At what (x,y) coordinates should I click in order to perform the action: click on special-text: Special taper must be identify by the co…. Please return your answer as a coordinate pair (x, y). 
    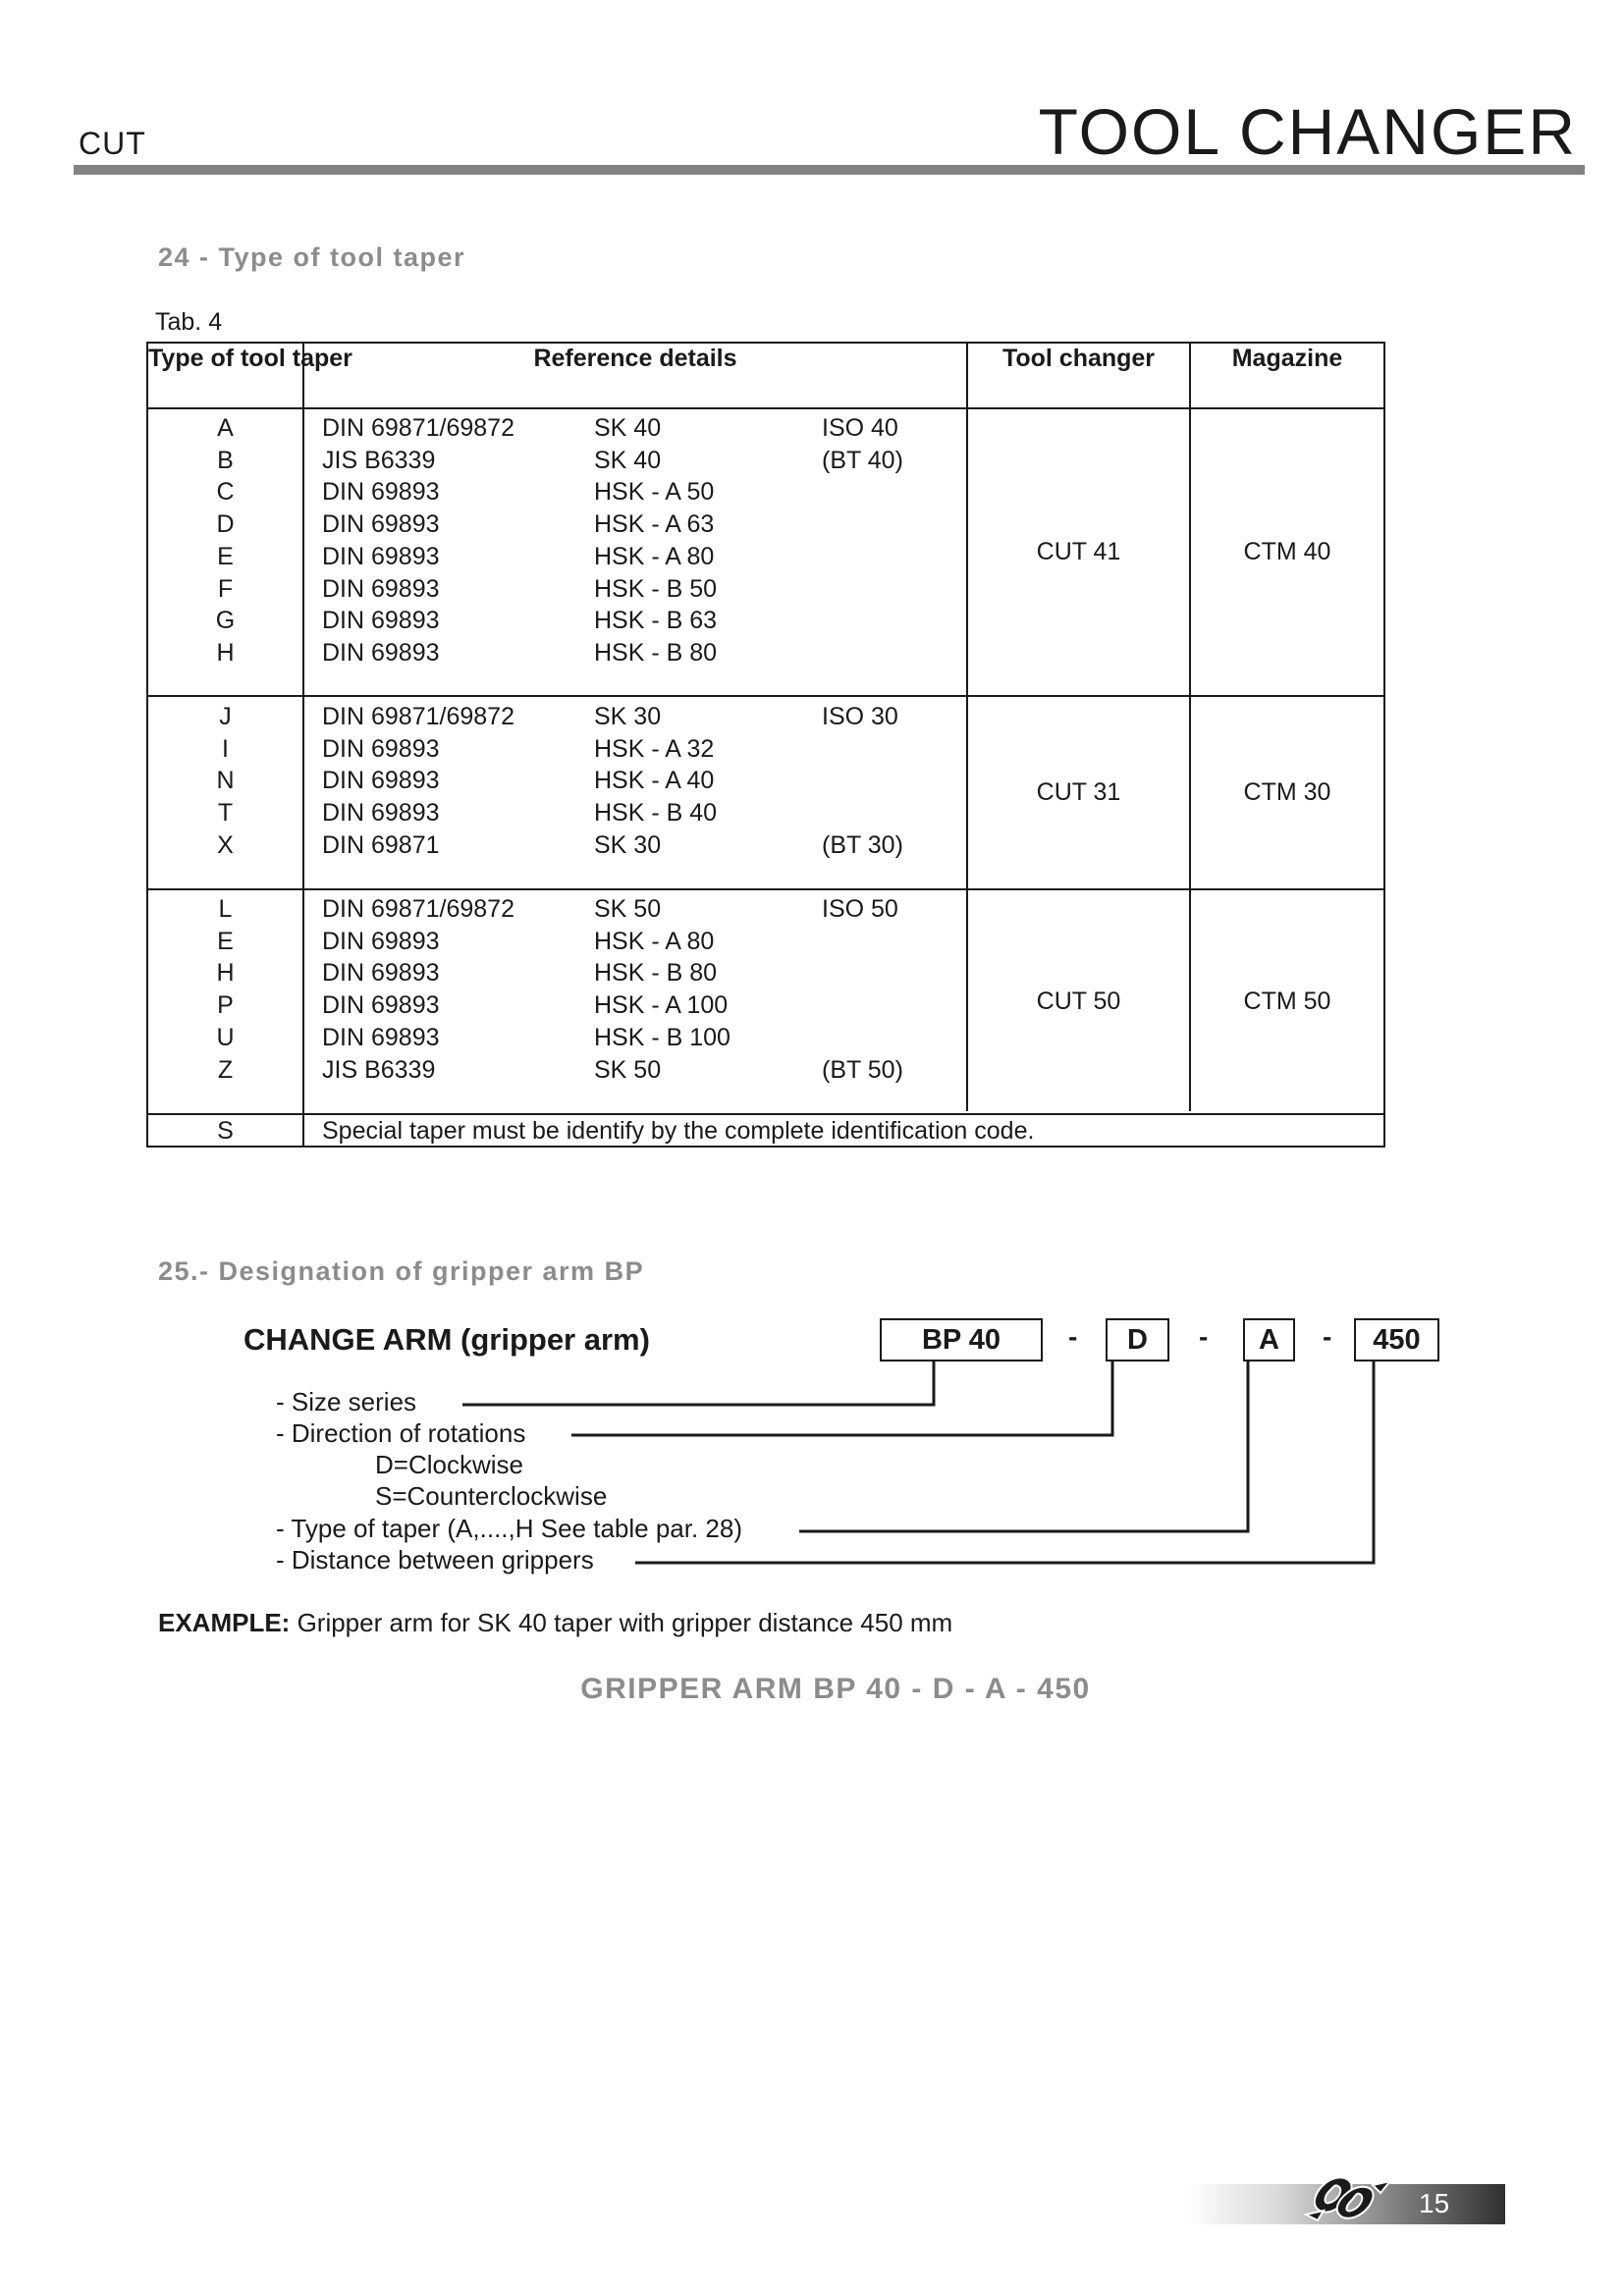
    Looking at the image, I should click on (678, 1131).